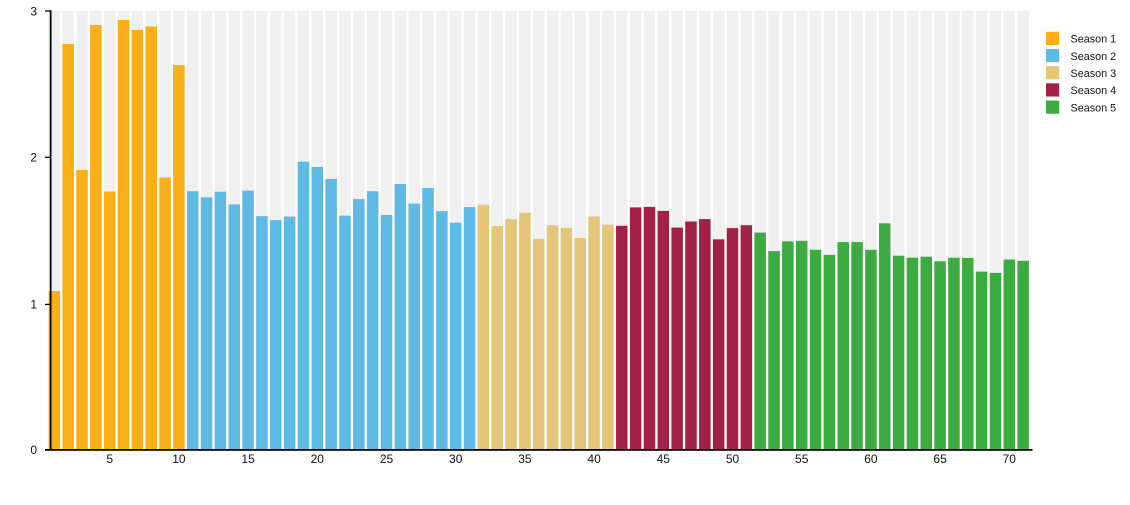 Image resolution: width=1130 pixels, height=505 pixels. What do you see at coordinates (1010, 459) in the screenshot?
I see `svg-text: 70` at bounding box center [1010, 459].